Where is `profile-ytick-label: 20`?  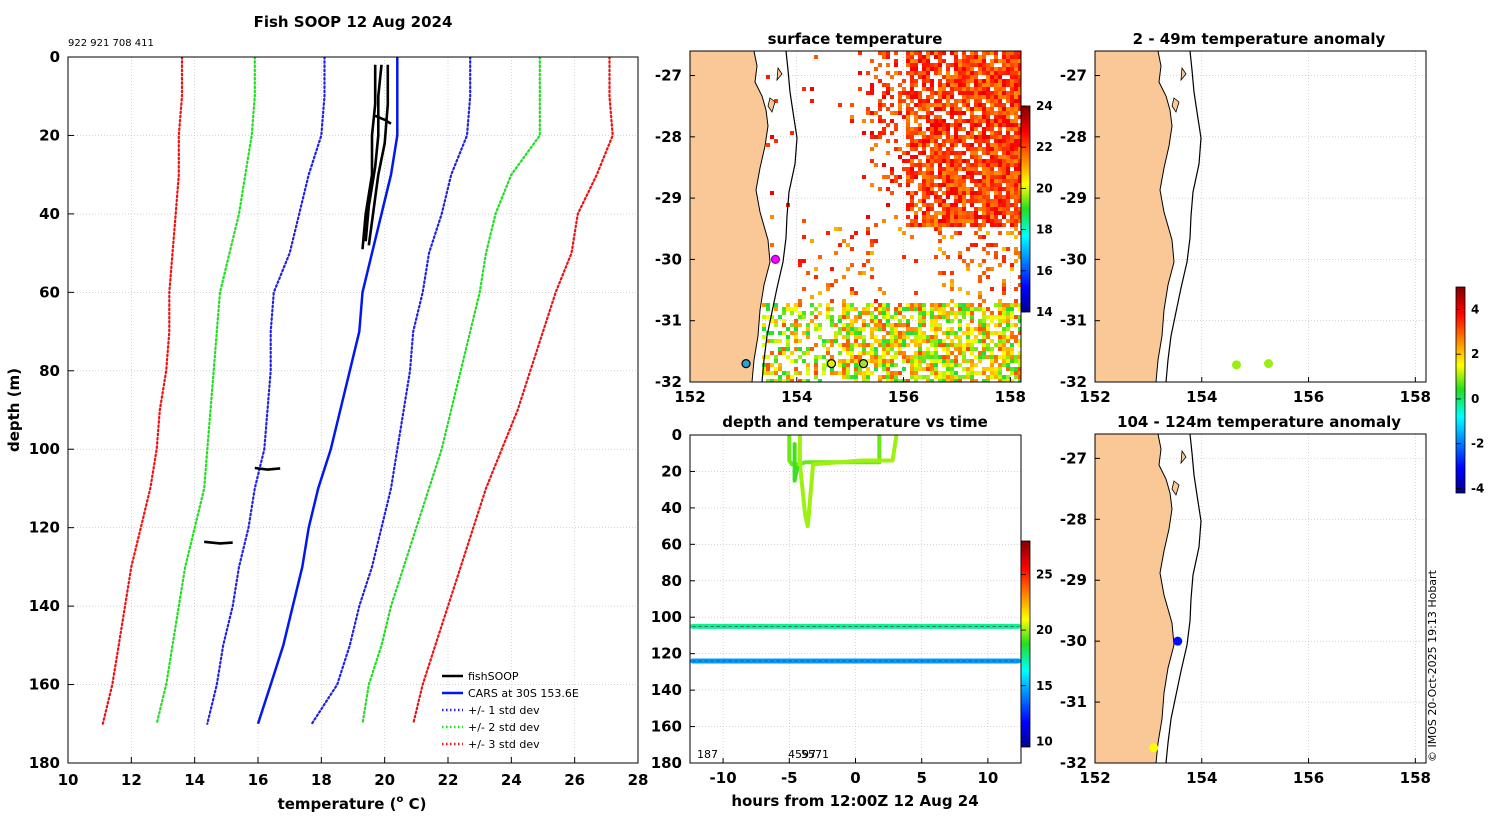 profile-ytick-label: 20 is located at coordinates (49, 135).